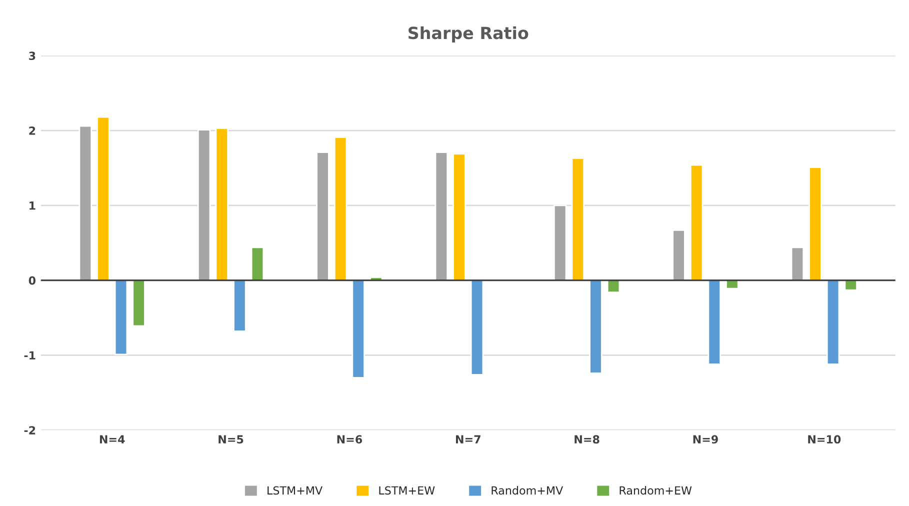 The image size is (909, 506). I want to click on legend-label: Random+MV, so click(528, 490).